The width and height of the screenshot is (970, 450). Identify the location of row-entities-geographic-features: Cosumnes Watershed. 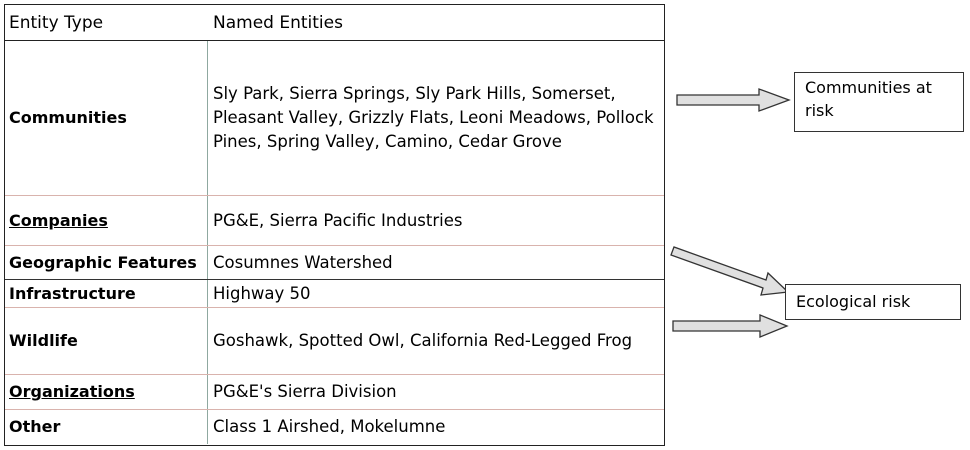
(303, 262).